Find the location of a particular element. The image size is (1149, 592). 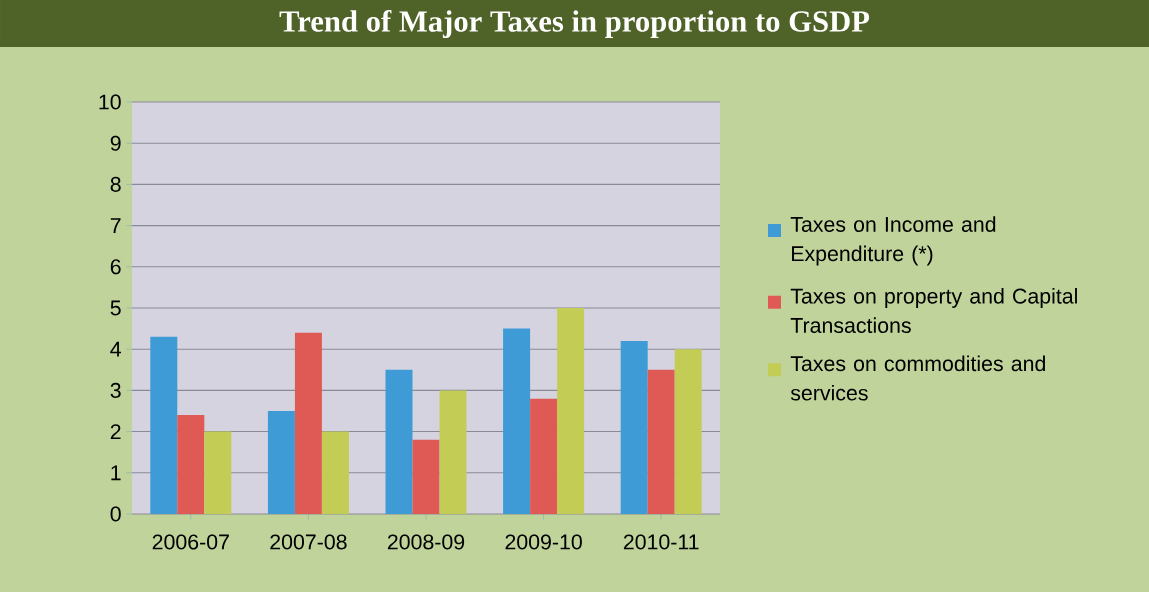

y-tick-label: 9 is located at coordinates (115, 143).